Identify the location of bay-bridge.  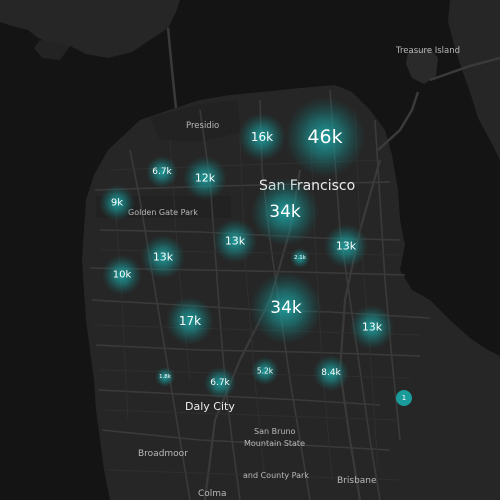
(398, 121).